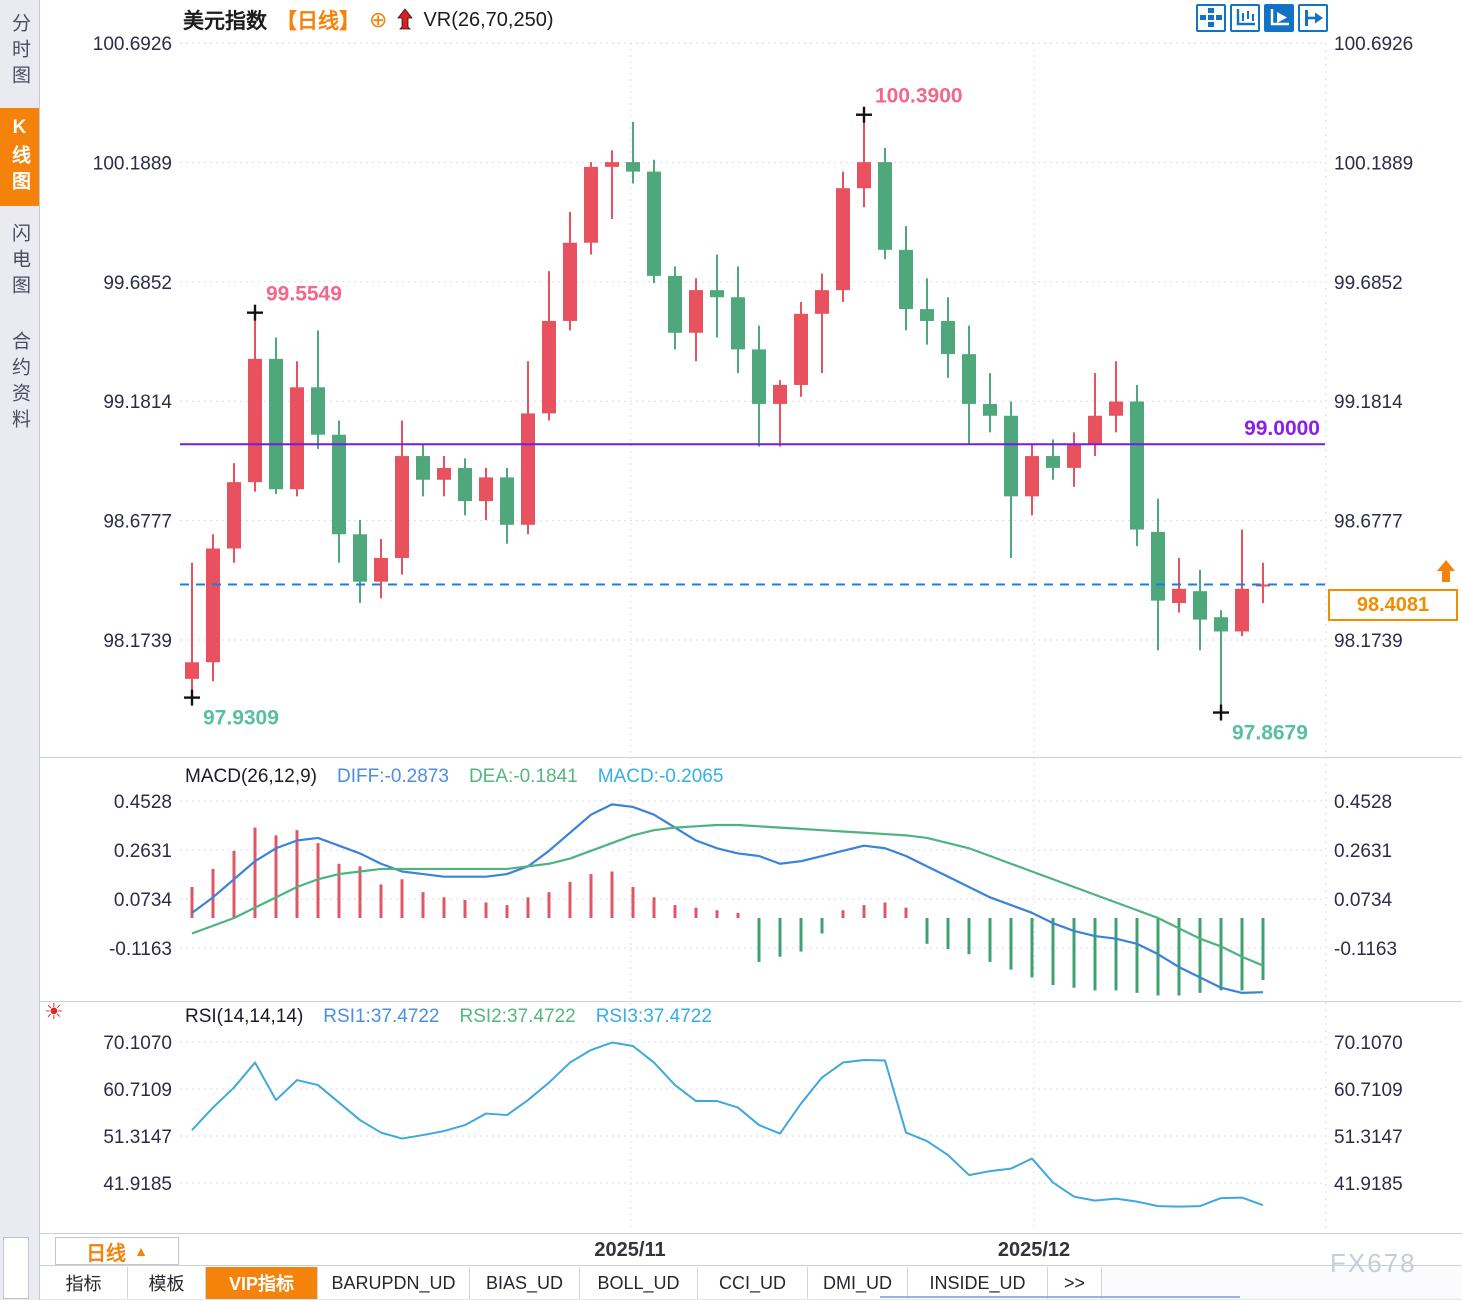  I want to click on axis-play-icon, so click(1279, 18).